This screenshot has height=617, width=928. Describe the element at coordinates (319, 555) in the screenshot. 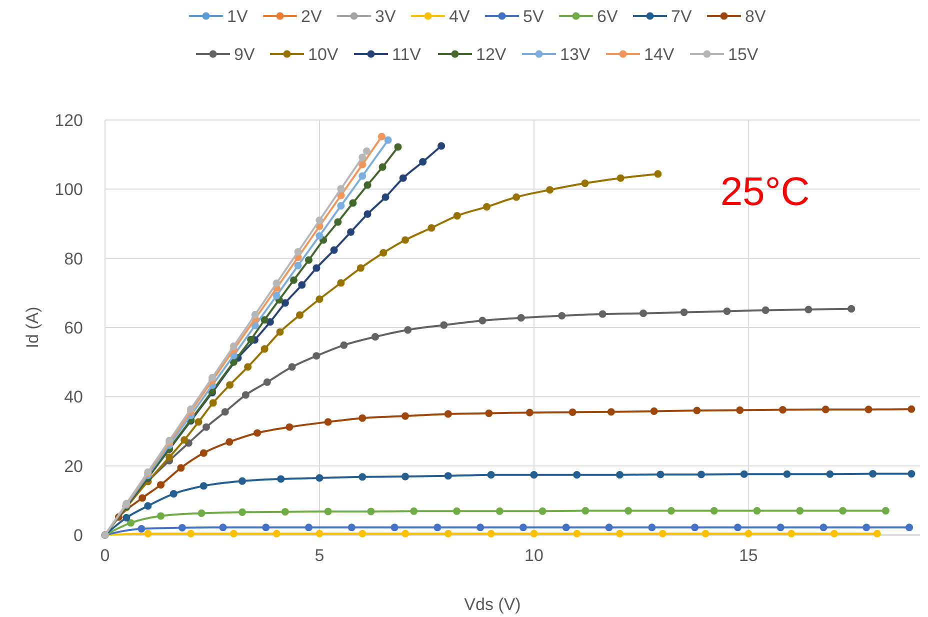

I see `x-tick-label: 5` at that location.